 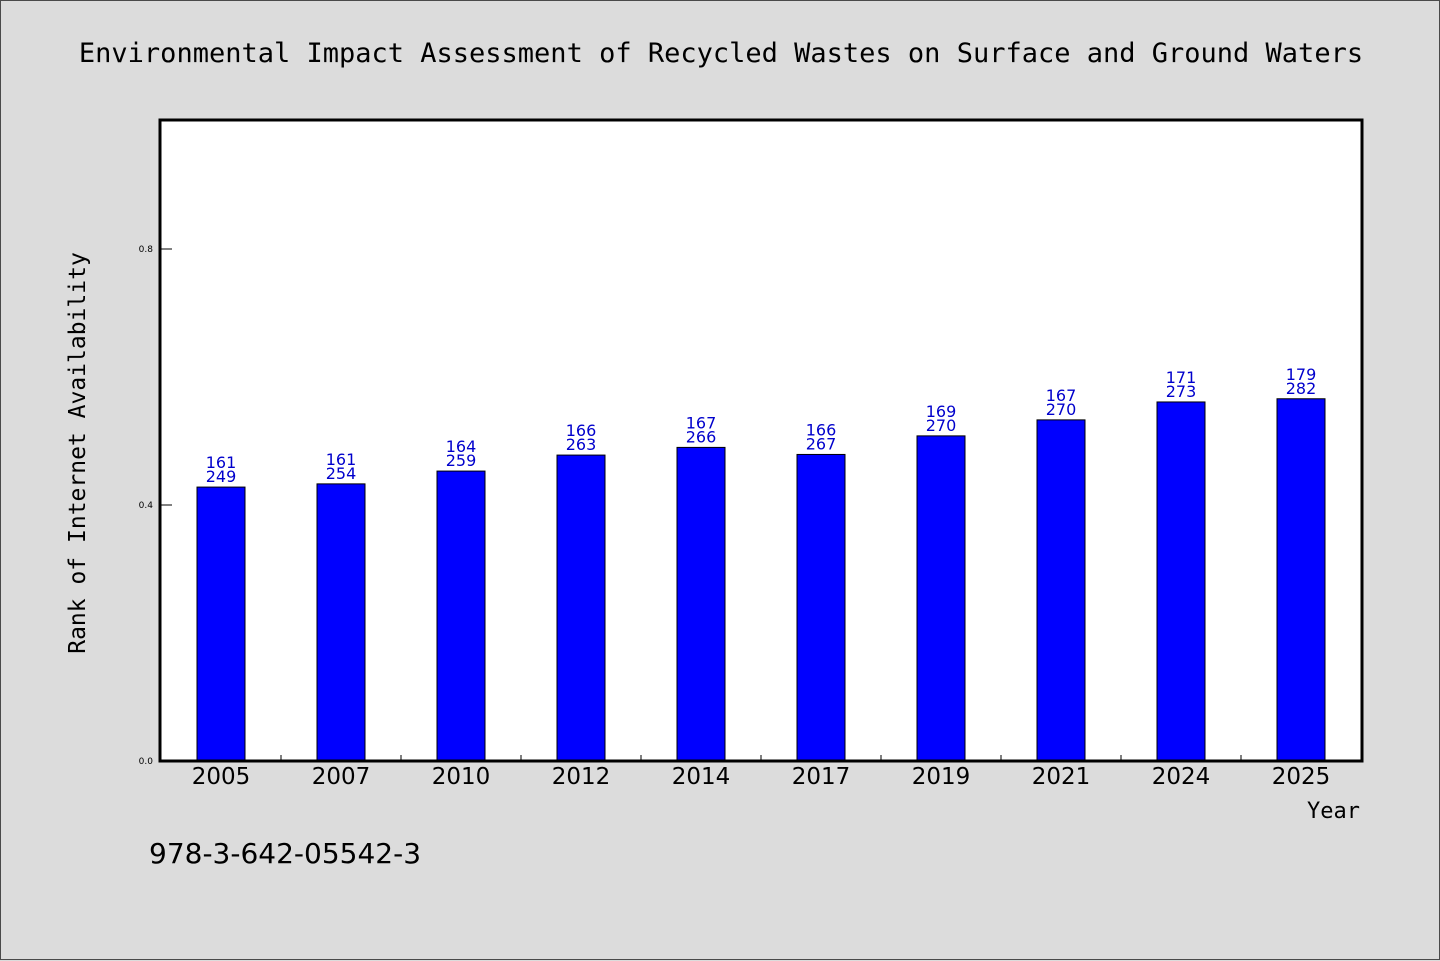 I want to click on data-label-bottom-2005: 249, so click(x=221, y=476).